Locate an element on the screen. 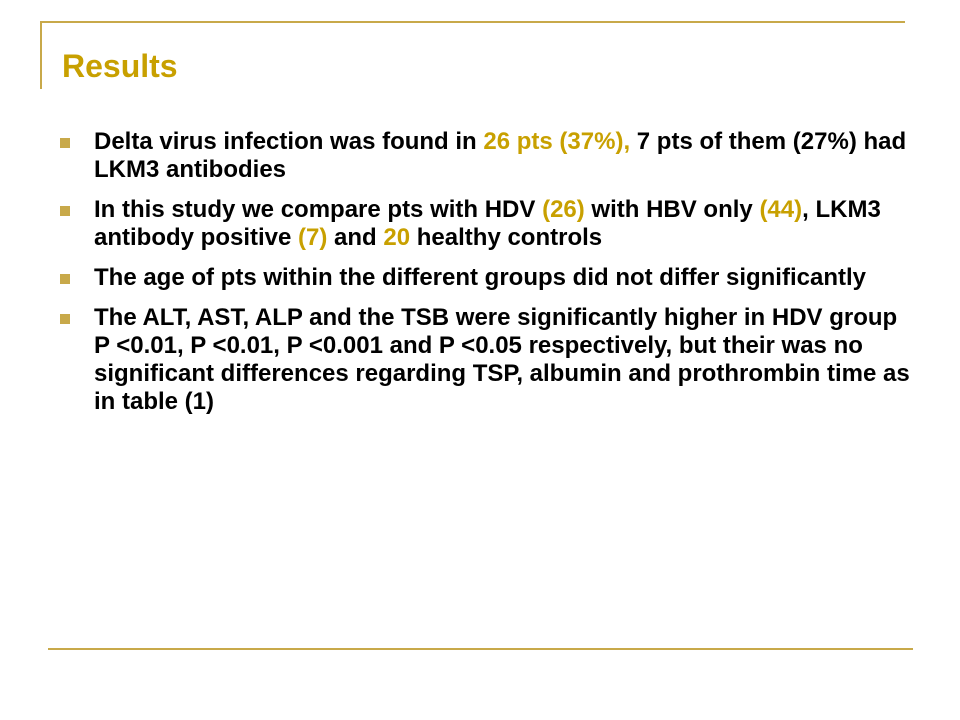  slide-title: Results is located at coordinates (120, 66).